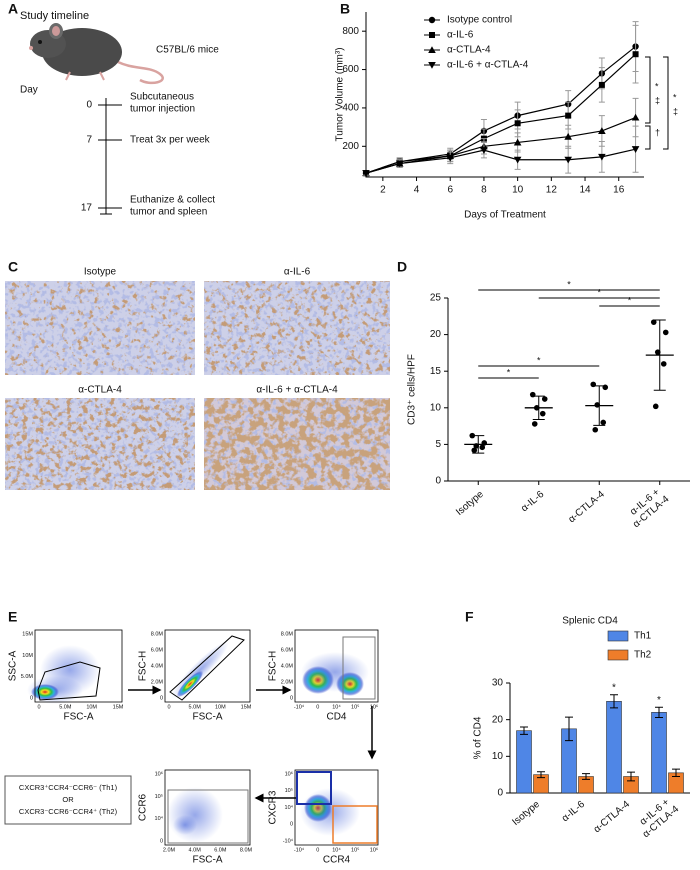  I want to click on axis-line, so click(568, 390).